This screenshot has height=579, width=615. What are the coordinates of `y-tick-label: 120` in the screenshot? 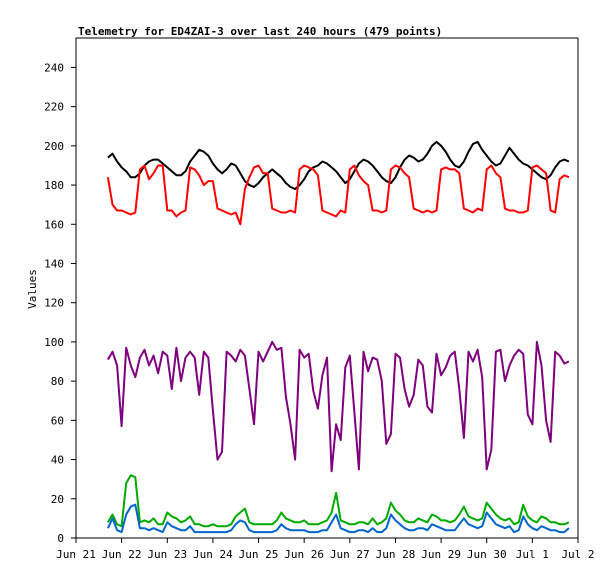 It's located at (54, 303).